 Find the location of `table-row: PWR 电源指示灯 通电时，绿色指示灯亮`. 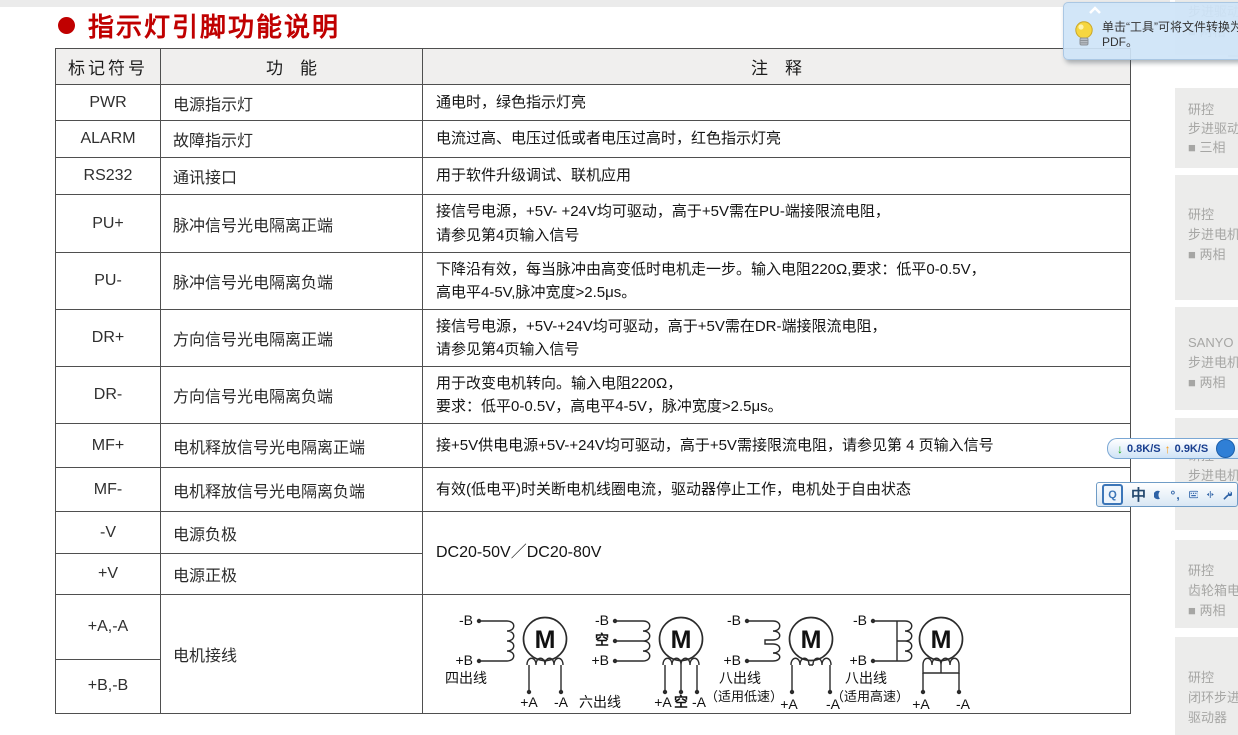

table-row: PWR 电源指示灯 通电时，绿色指示灯亮 is located at coordinates (593, 102).